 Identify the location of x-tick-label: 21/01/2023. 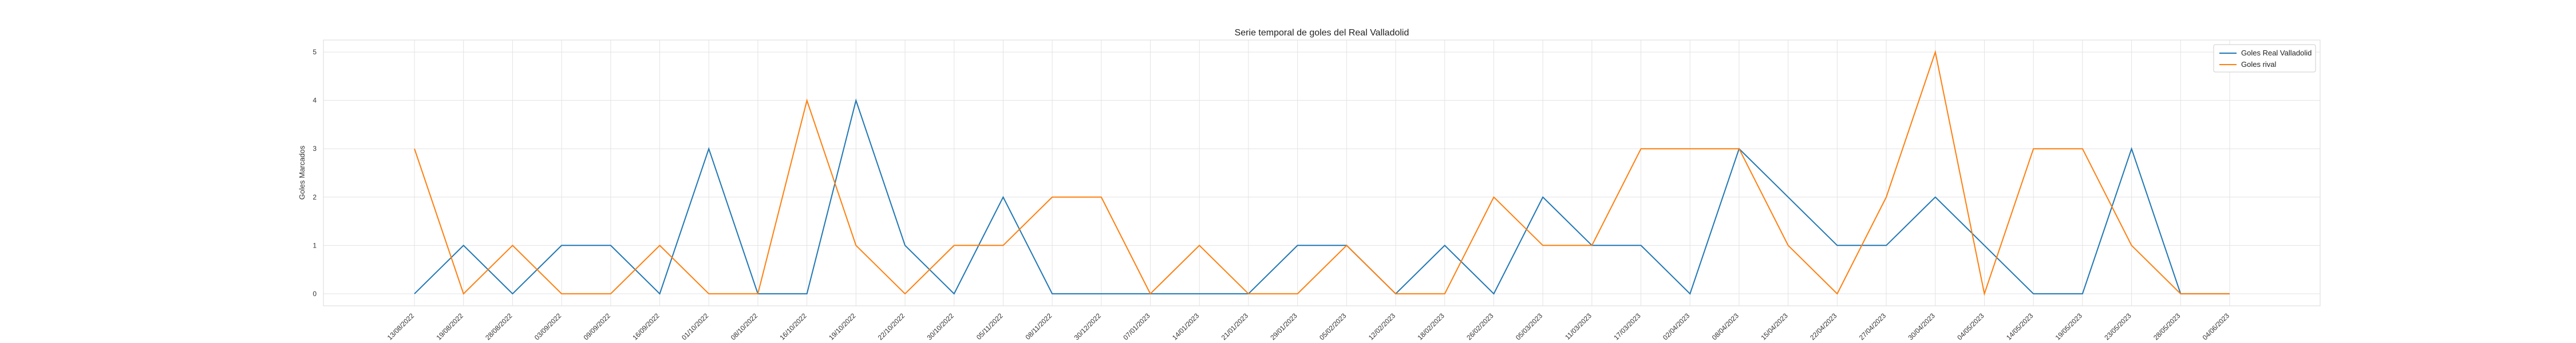
(1235, 327).